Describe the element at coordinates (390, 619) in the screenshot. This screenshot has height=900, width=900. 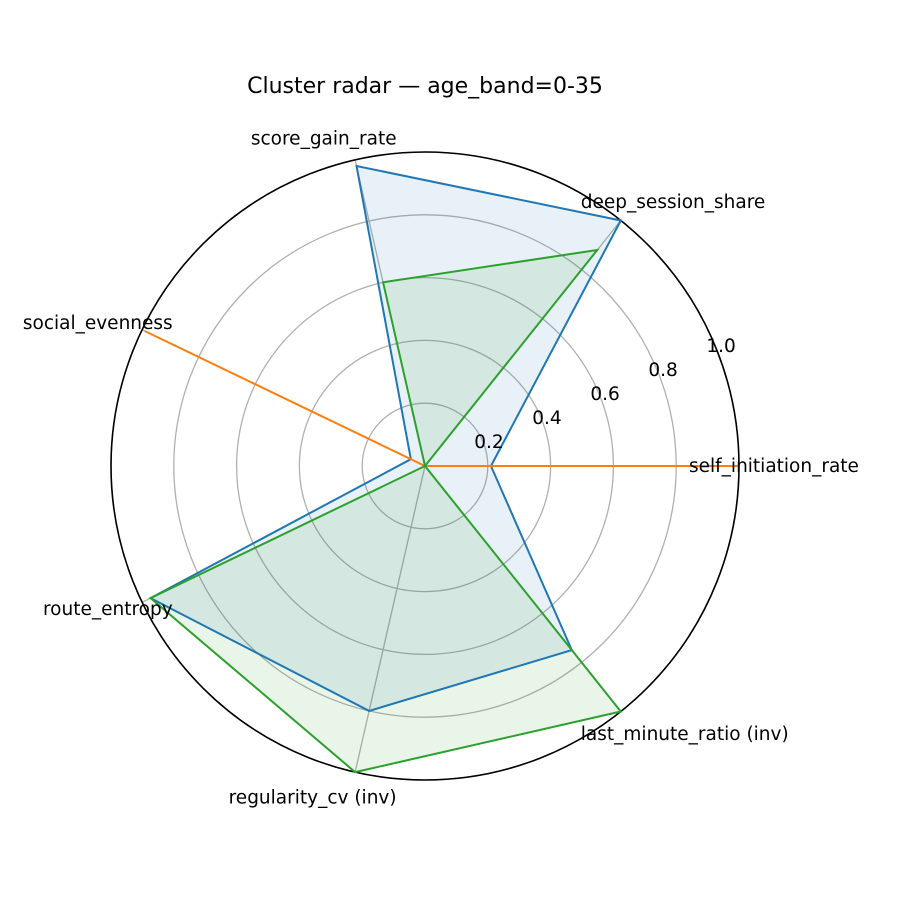
I see `axis-spoke` at that location.